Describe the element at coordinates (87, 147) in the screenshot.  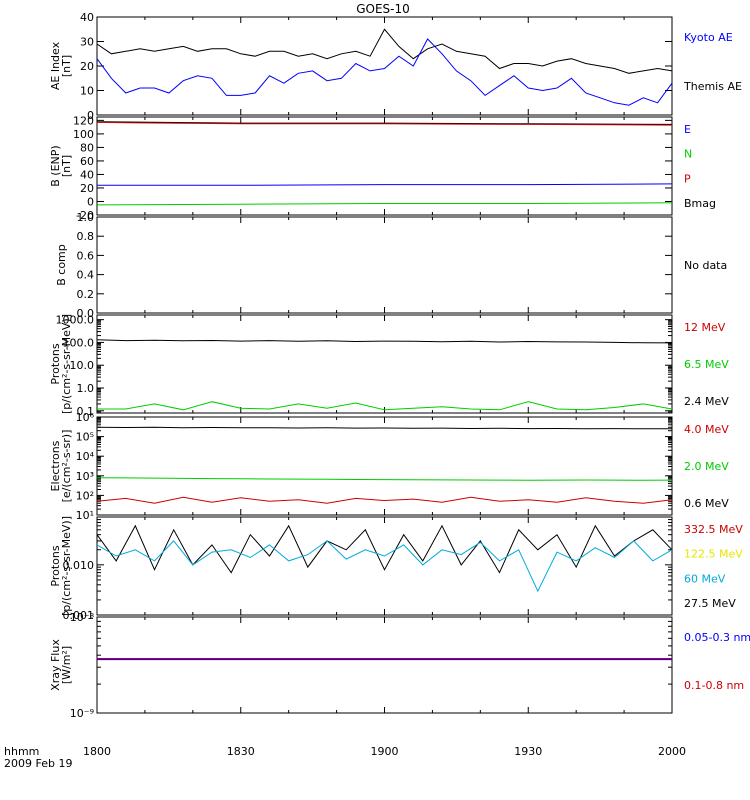
I see `y-tick-label: 80` at that location.